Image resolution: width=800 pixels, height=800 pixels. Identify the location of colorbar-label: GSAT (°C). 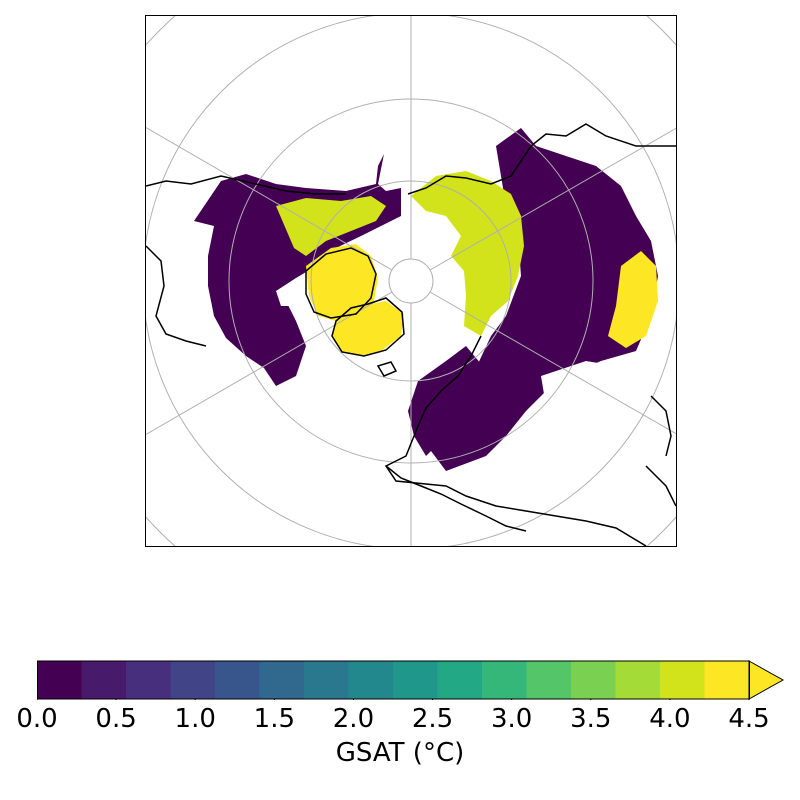
(400, 753).